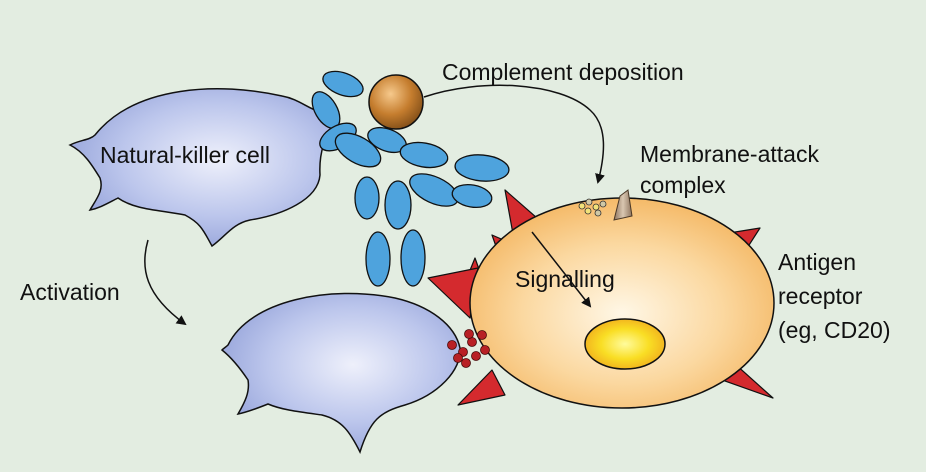 The image size is (926, 472). What do you see at coordinates (625, 344) in the screenshot?
I see `nucleus` at bounding box center [625, 344].